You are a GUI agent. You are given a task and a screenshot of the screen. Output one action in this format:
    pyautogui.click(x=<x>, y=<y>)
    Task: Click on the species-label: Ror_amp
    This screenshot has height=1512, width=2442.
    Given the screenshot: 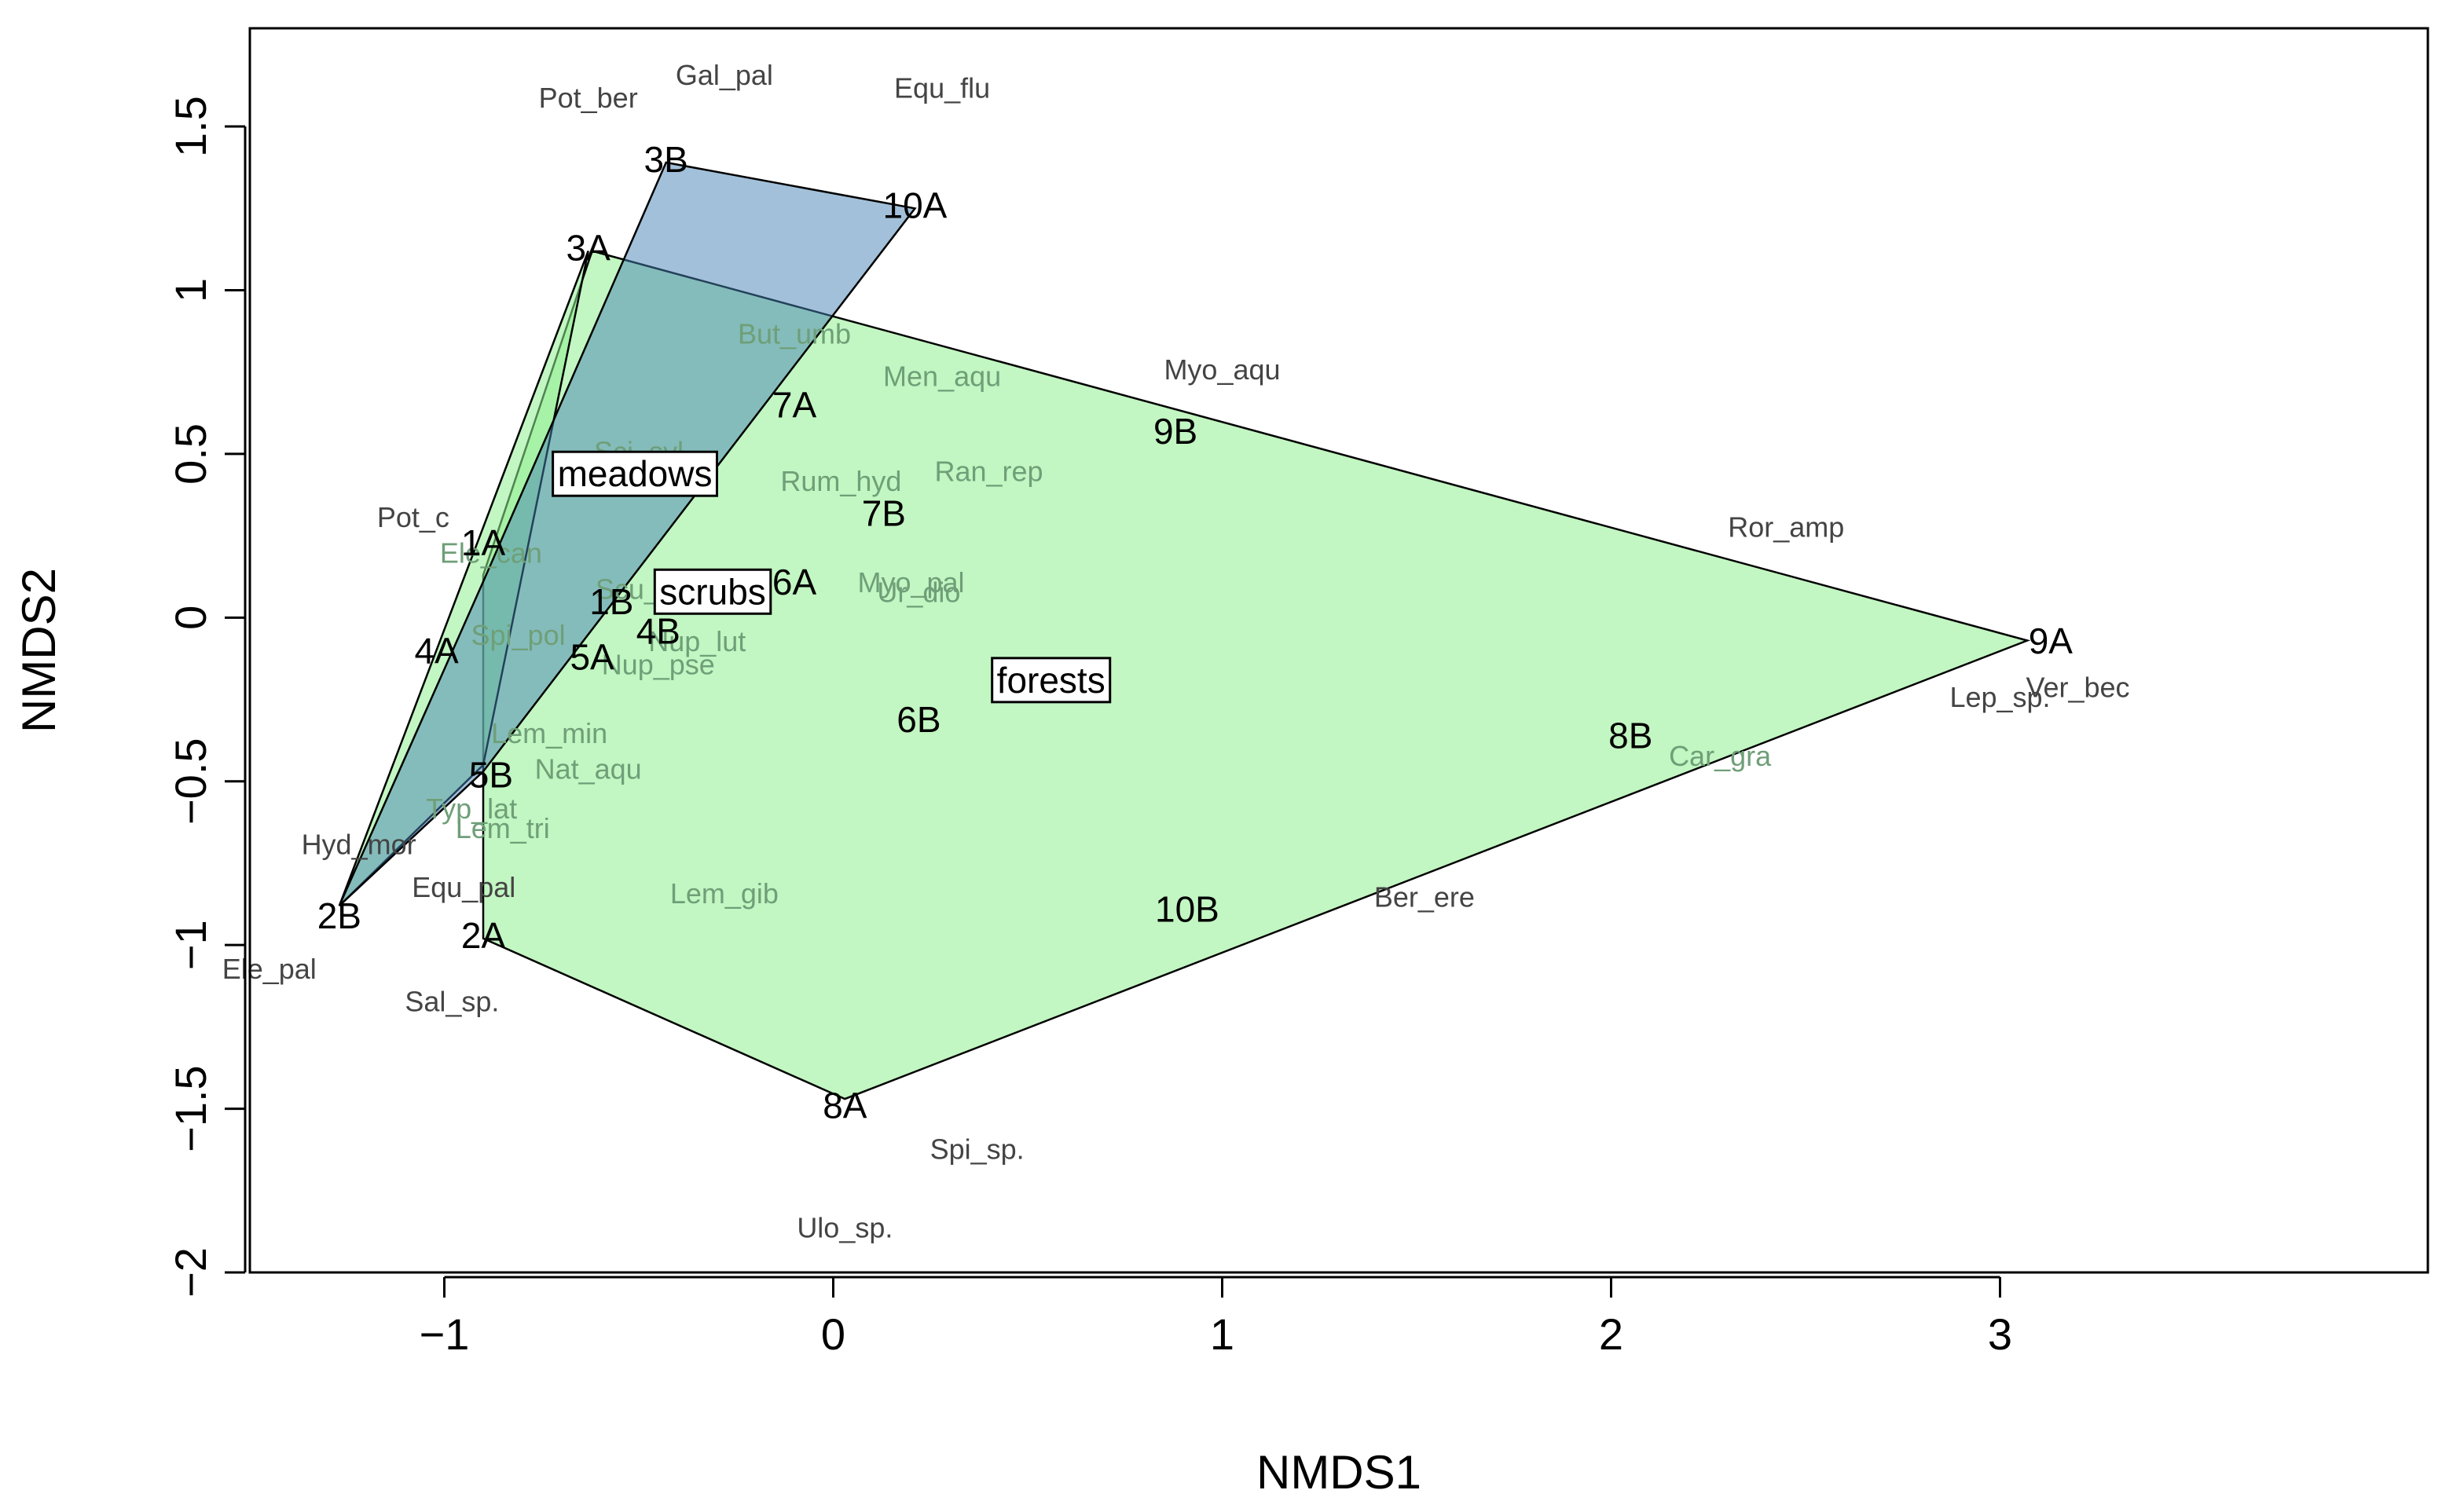 What is the action you would take?
    pyautogui.click(x=1786, y=527)
    